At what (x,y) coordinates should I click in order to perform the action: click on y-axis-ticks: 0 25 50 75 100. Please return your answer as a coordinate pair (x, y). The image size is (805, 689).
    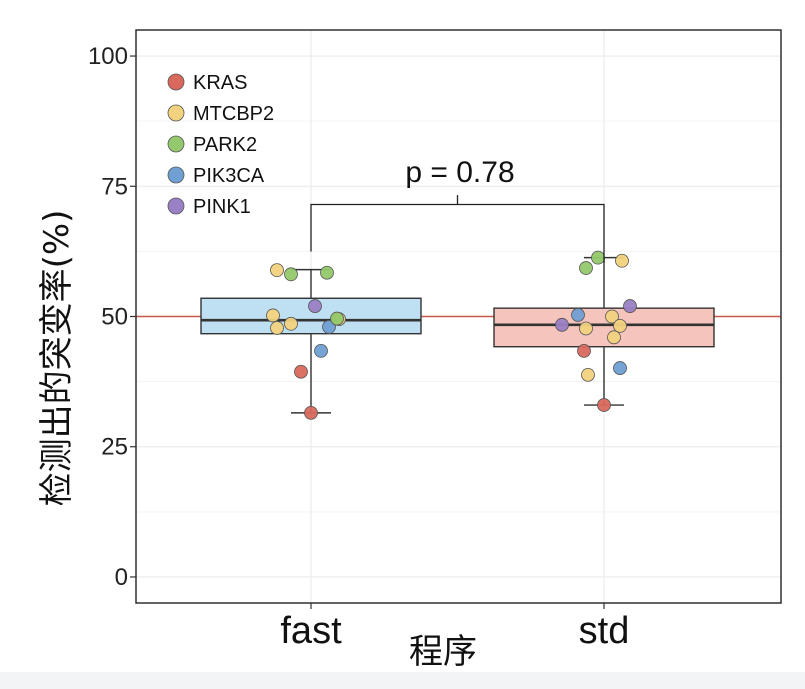
    Looking at the image, I should click on (112, 317).